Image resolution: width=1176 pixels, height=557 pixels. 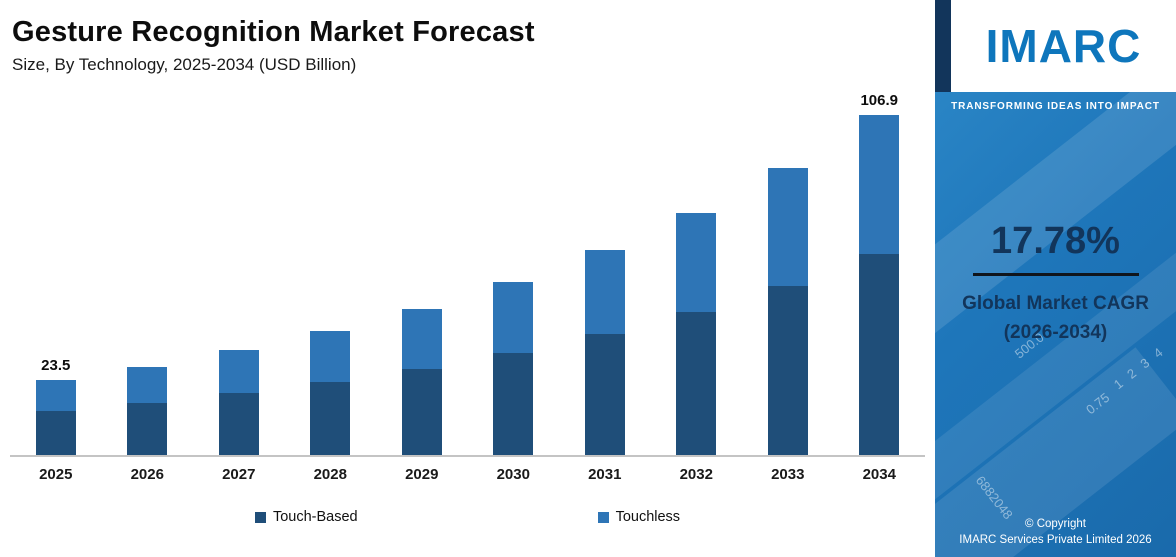 I want to click on bar-group-2027, so click(x=239, y=391).